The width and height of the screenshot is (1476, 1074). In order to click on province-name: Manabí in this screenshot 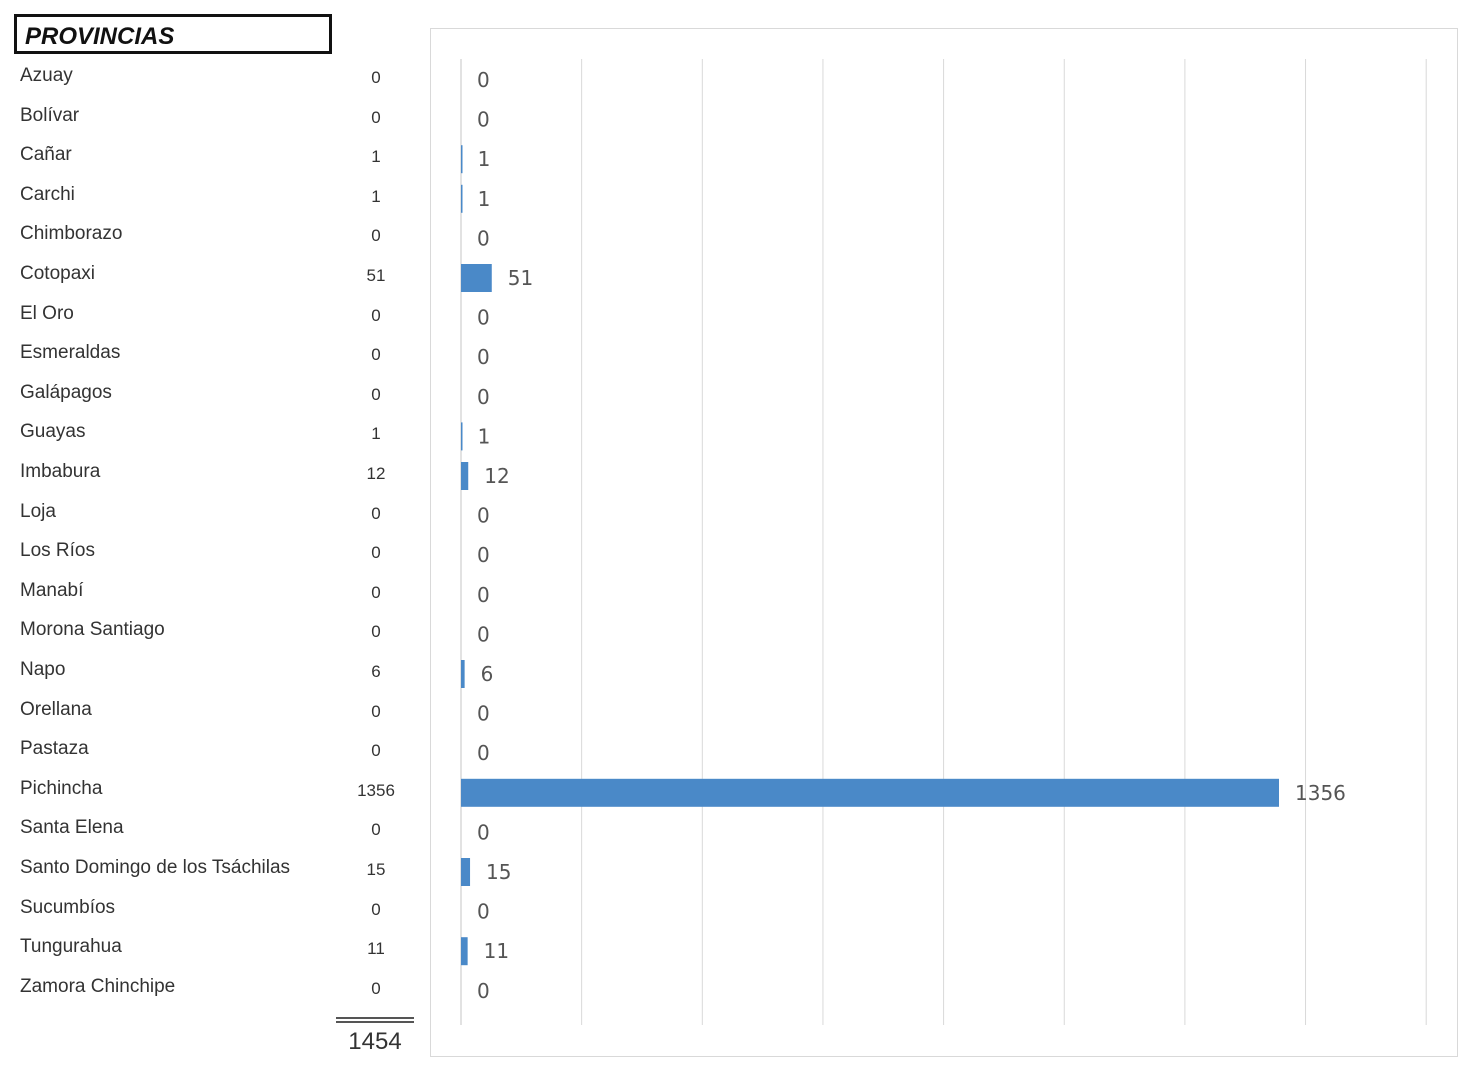, I will do `click(52, 590)`.